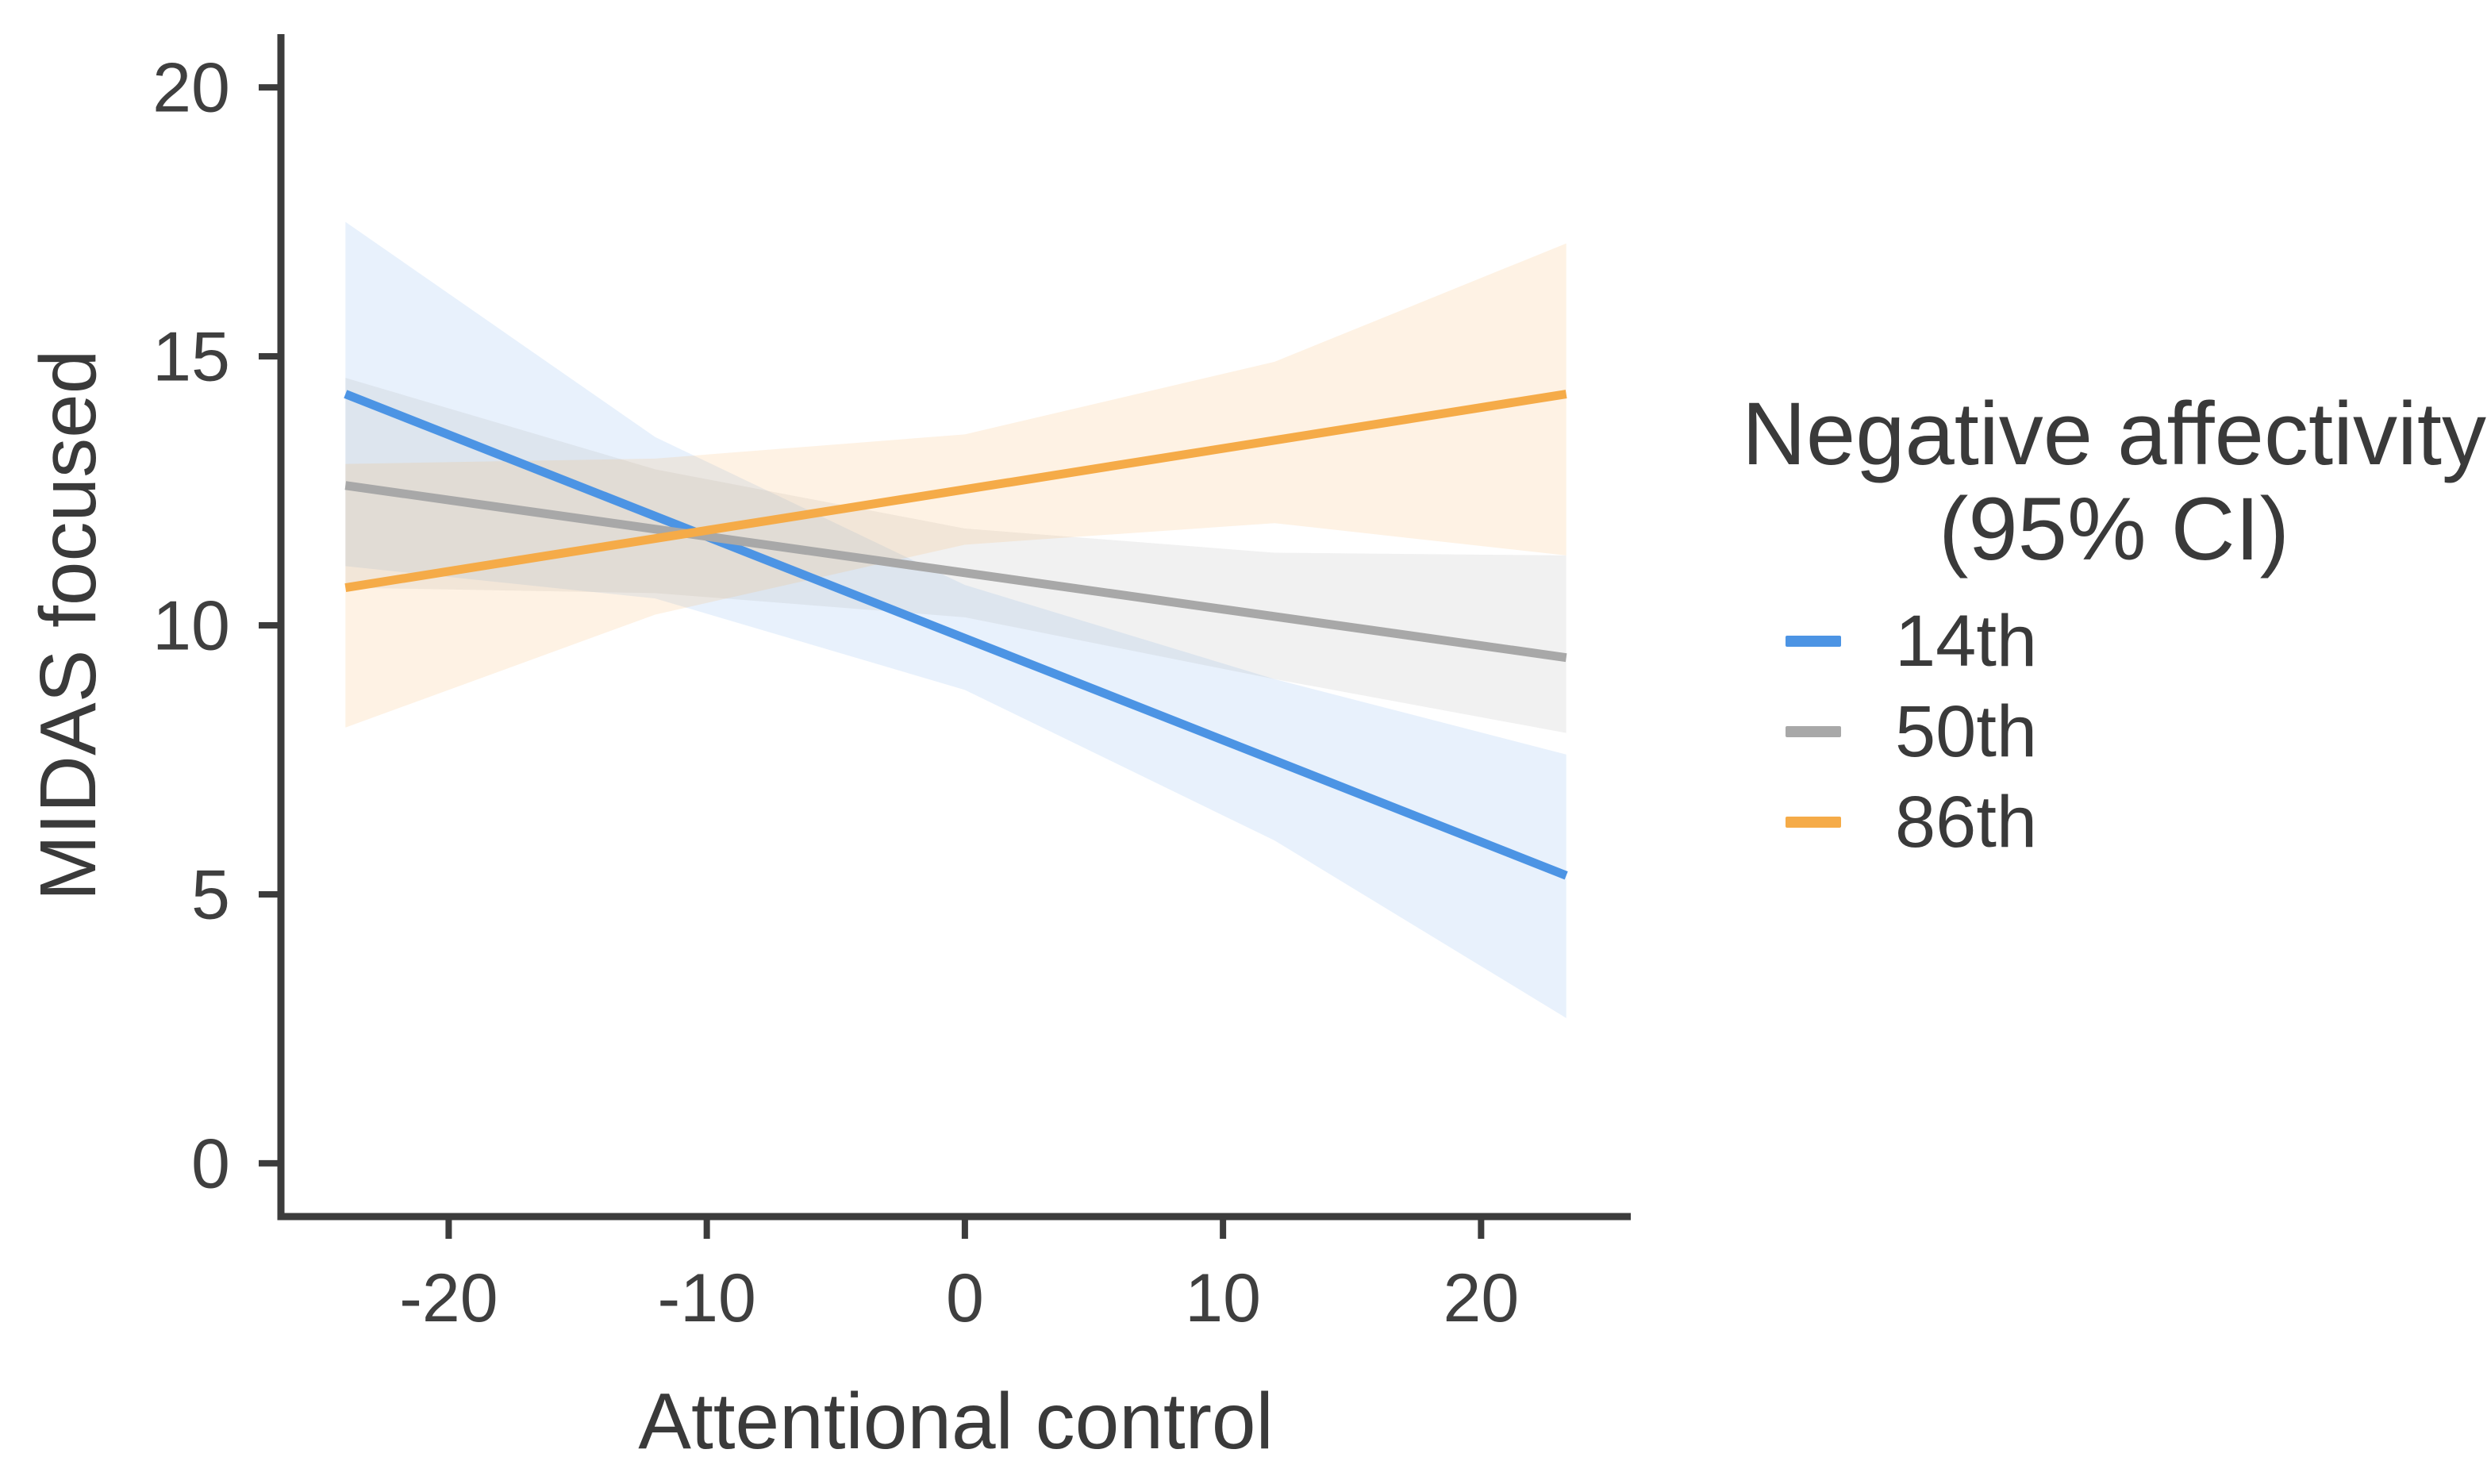 The image size is (2491, 1484). Describe the element at coordinates (191, 356) in the screenshot. I see `y-tick-label-15: 15` at that location.